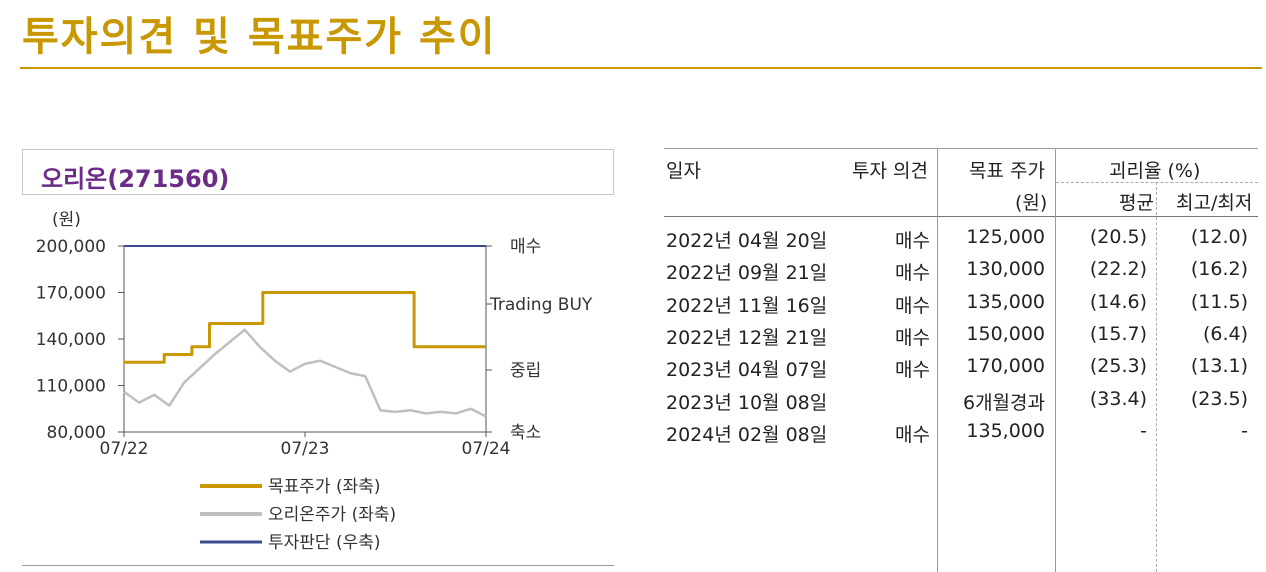 The image size is (1266, 572). Describe the element at coordinates (1143, 430) in the screenshot. I see `cell-avg: -` at that location.